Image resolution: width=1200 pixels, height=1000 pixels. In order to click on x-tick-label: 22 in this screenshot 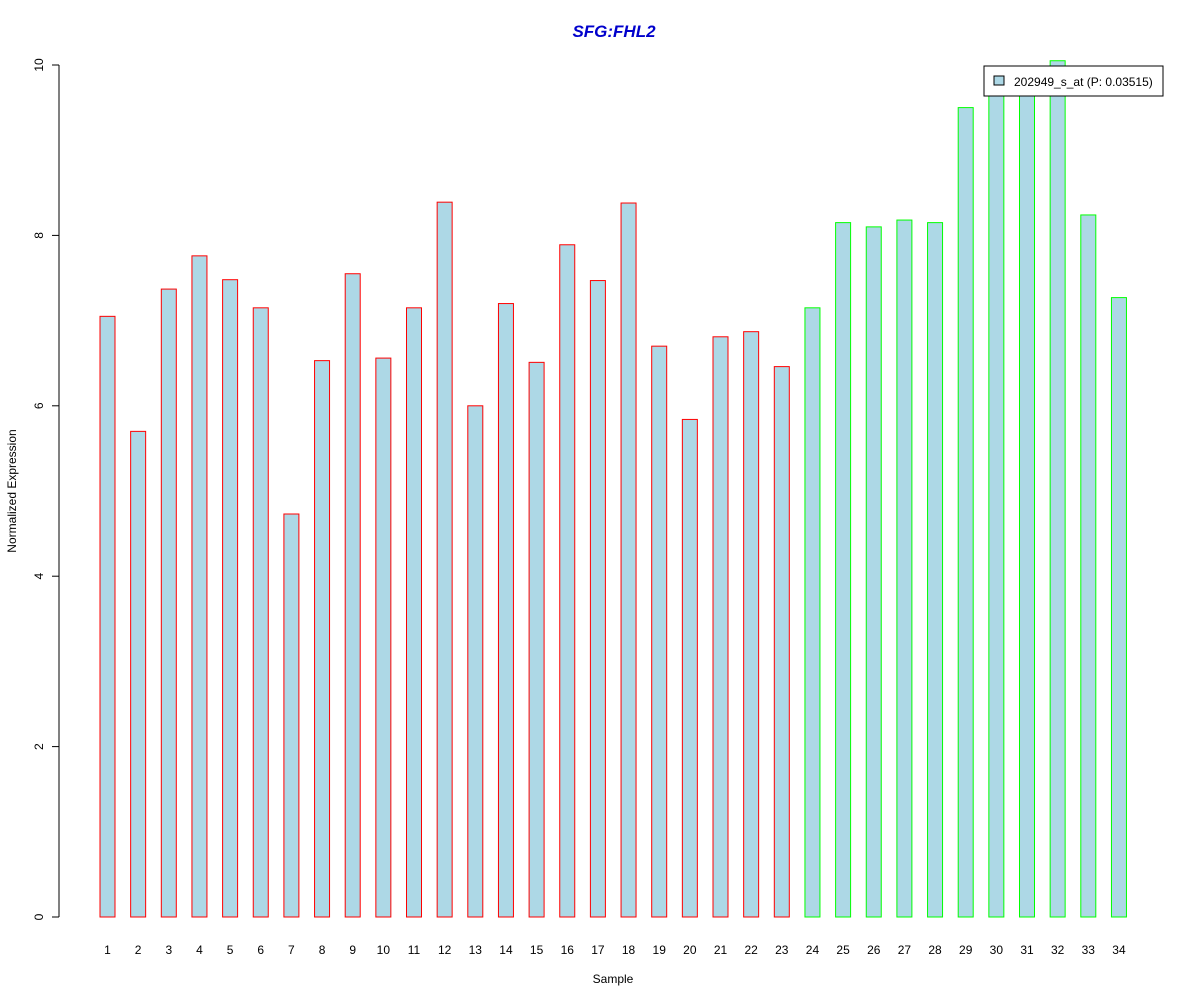, I will do `click(751, 950)`.